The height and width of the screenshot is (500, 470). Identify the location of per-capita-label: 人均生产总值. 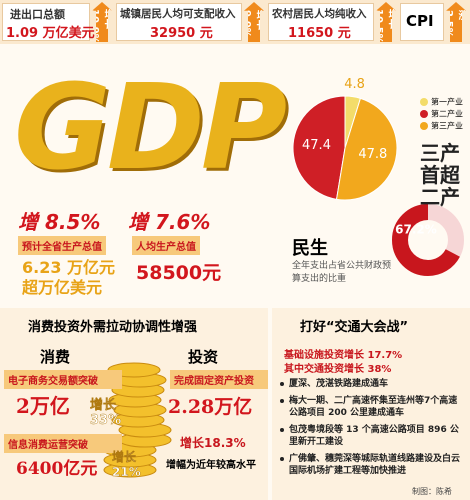
(166, 245).